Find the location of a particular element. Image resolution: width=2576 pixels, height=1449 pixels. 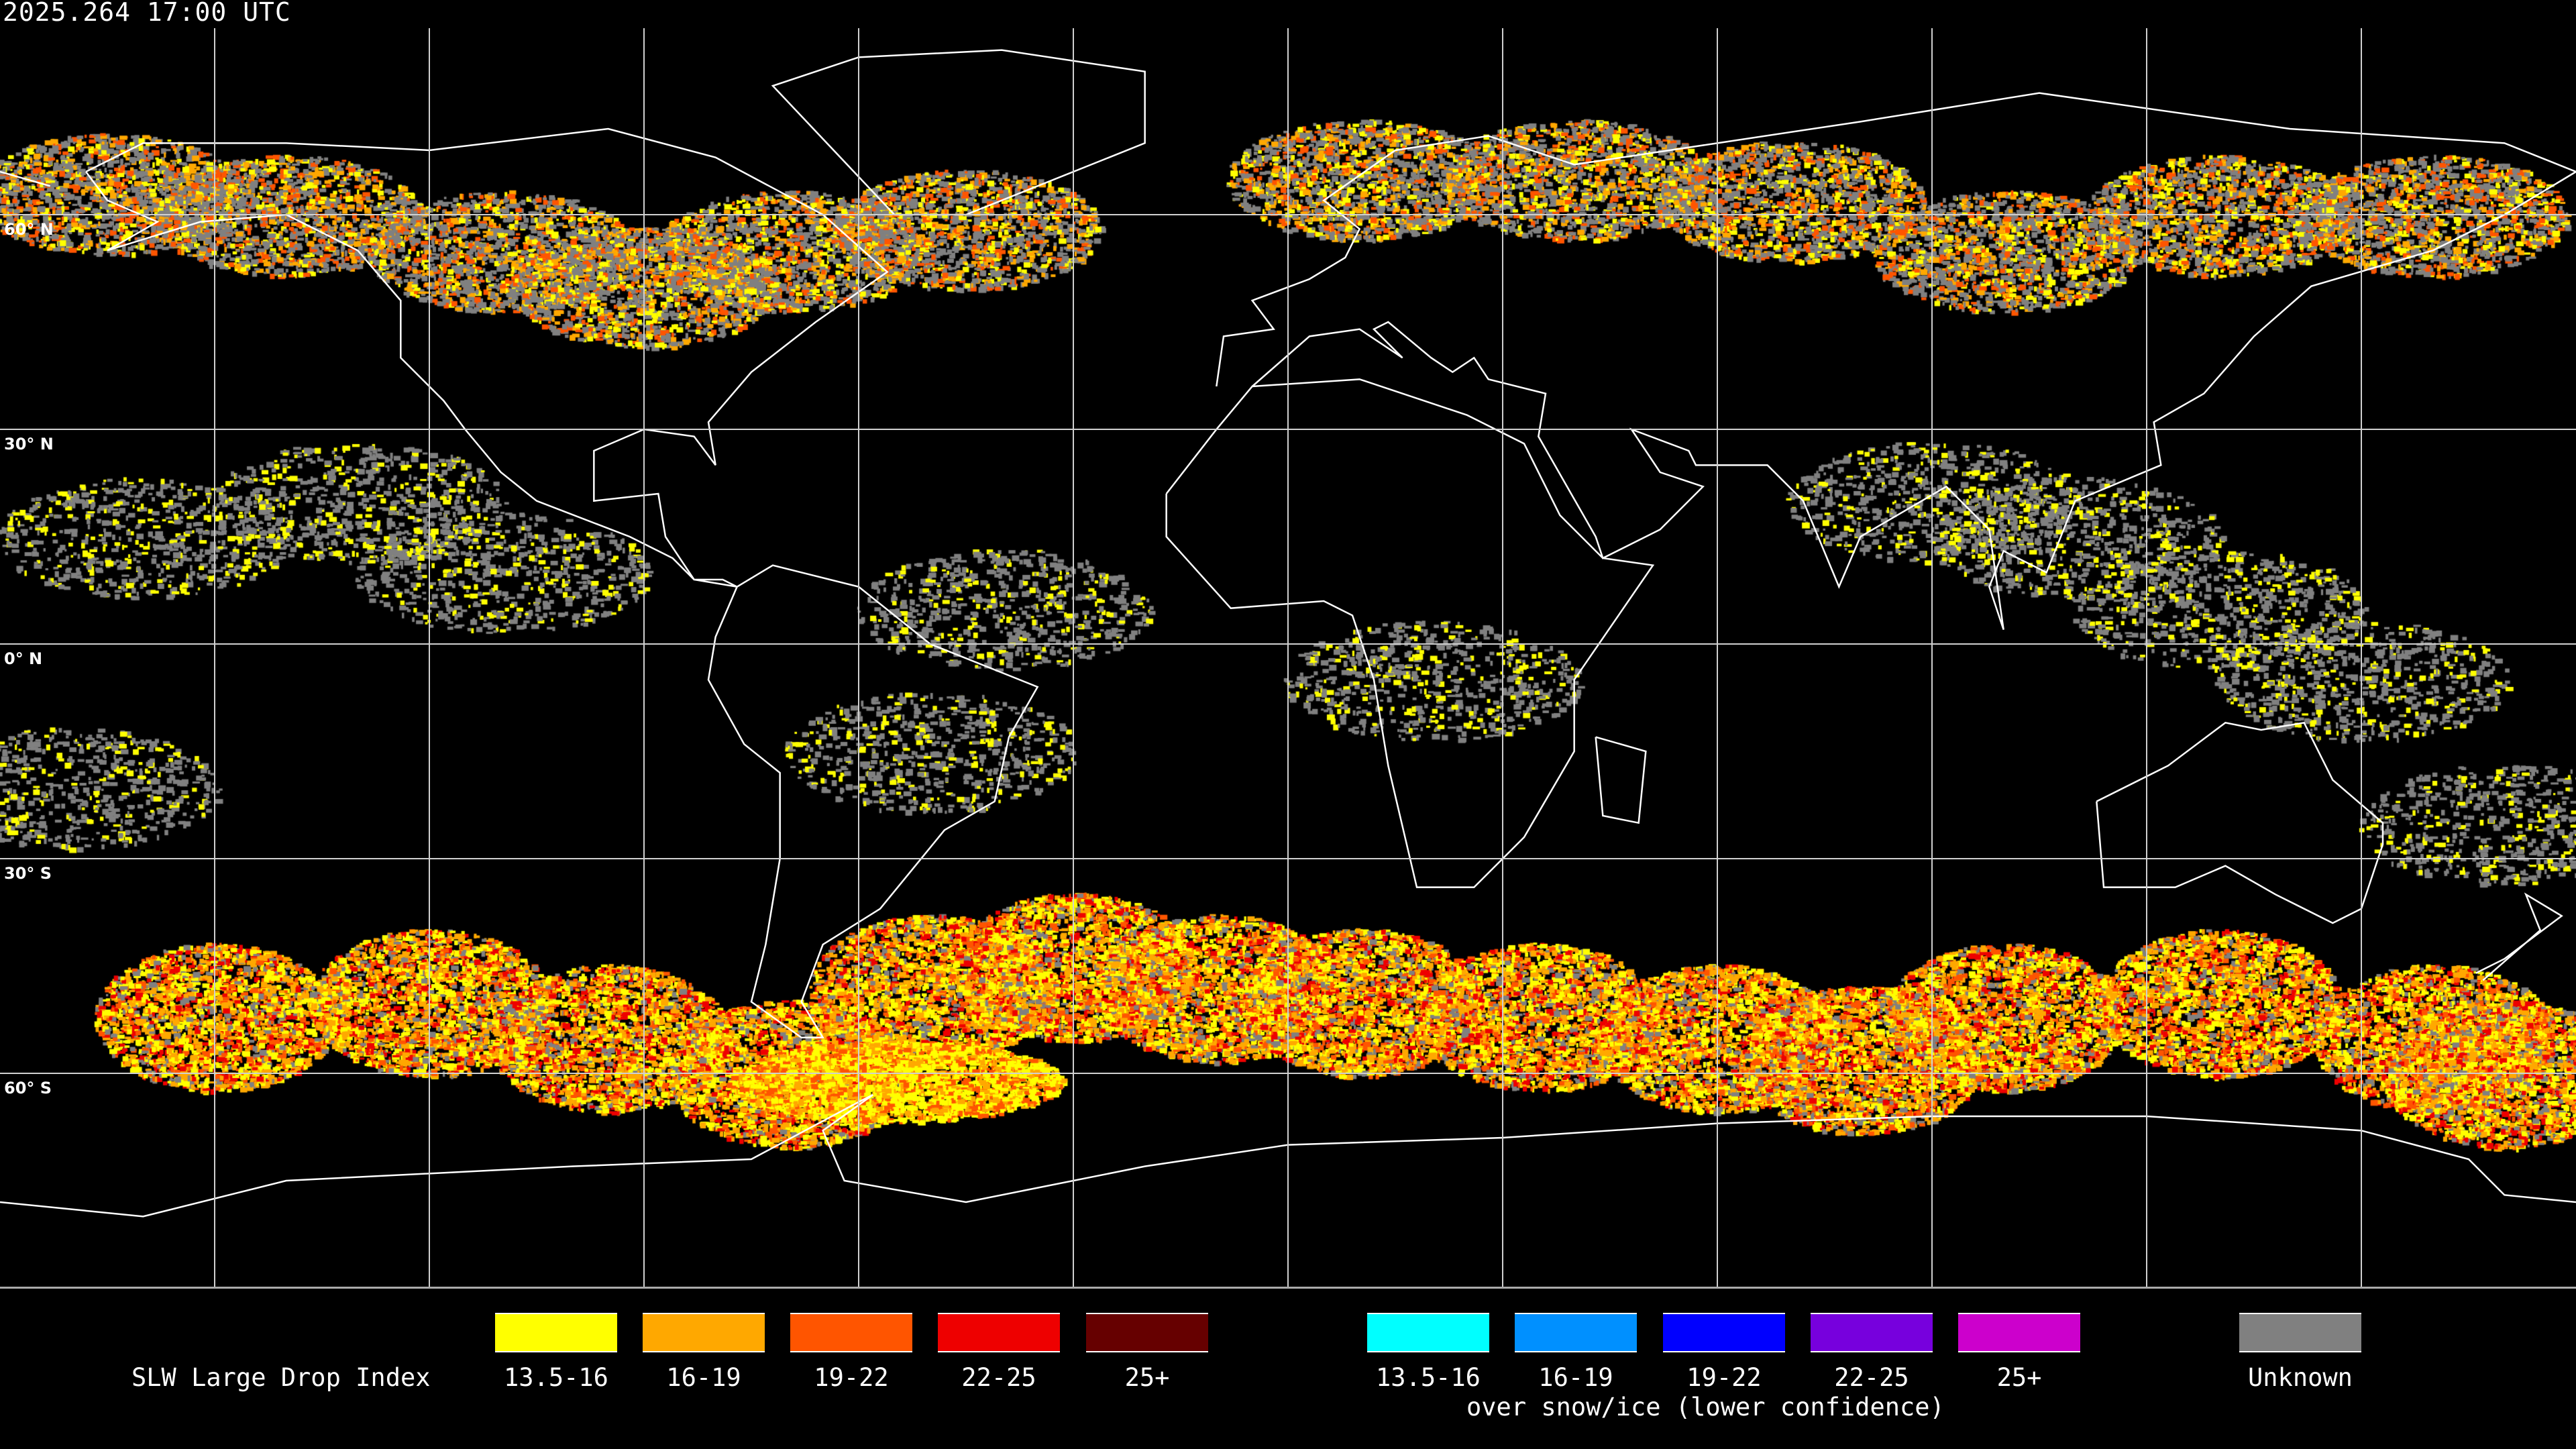

lat-label-0n: 0° N is located at coordinates (23, 658).